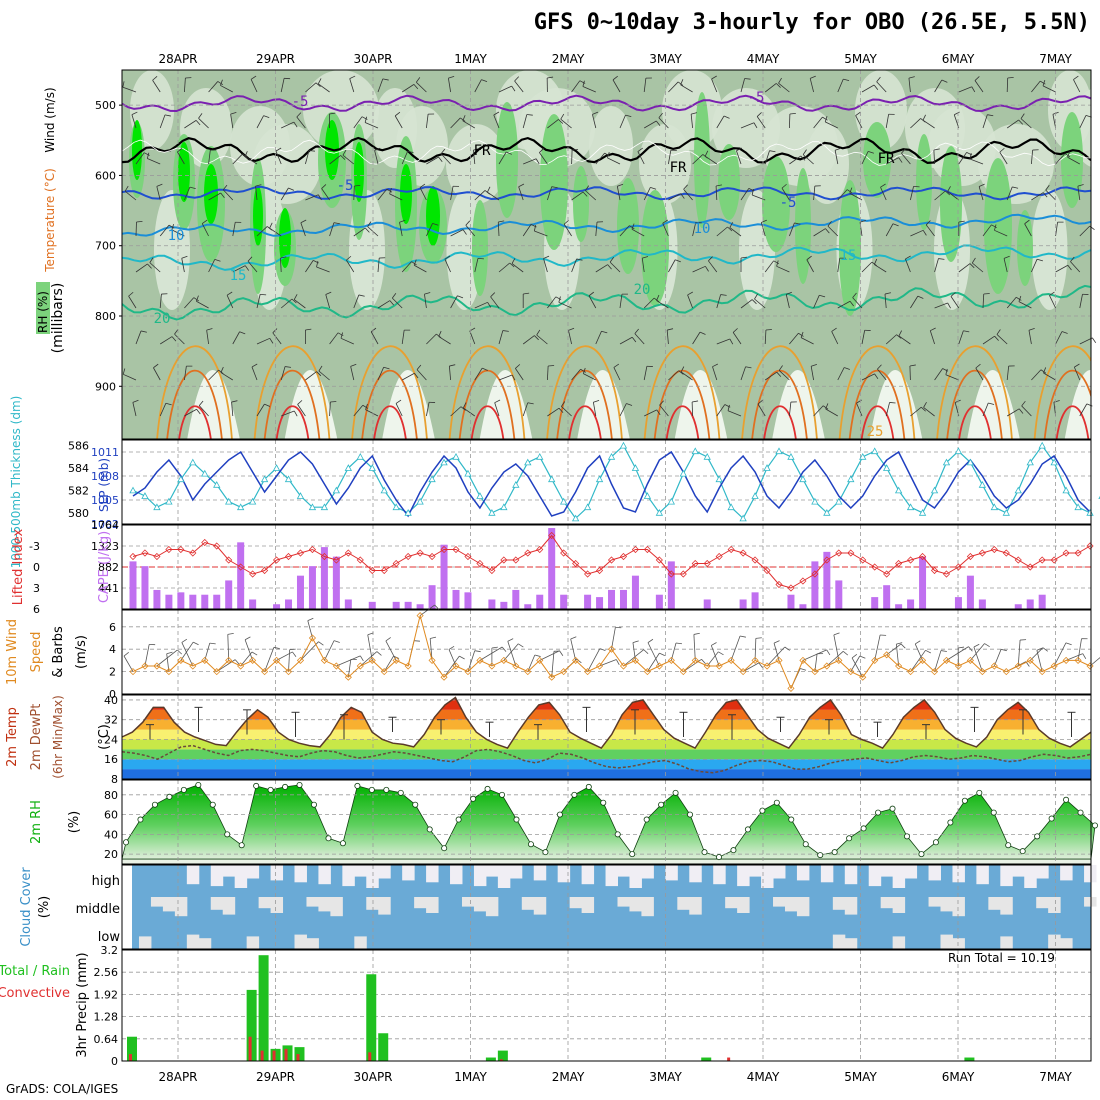 This screenshot has width=1100, height=1100. I want to click on cape-ylabel: CAPE (J/kg), so click(104, 567).